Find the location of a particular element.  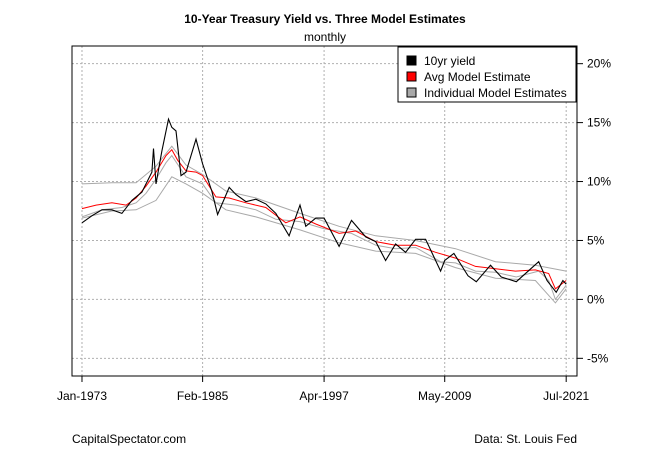

x-tick-label: Jan-1973 is located at coordinates (82, 396).